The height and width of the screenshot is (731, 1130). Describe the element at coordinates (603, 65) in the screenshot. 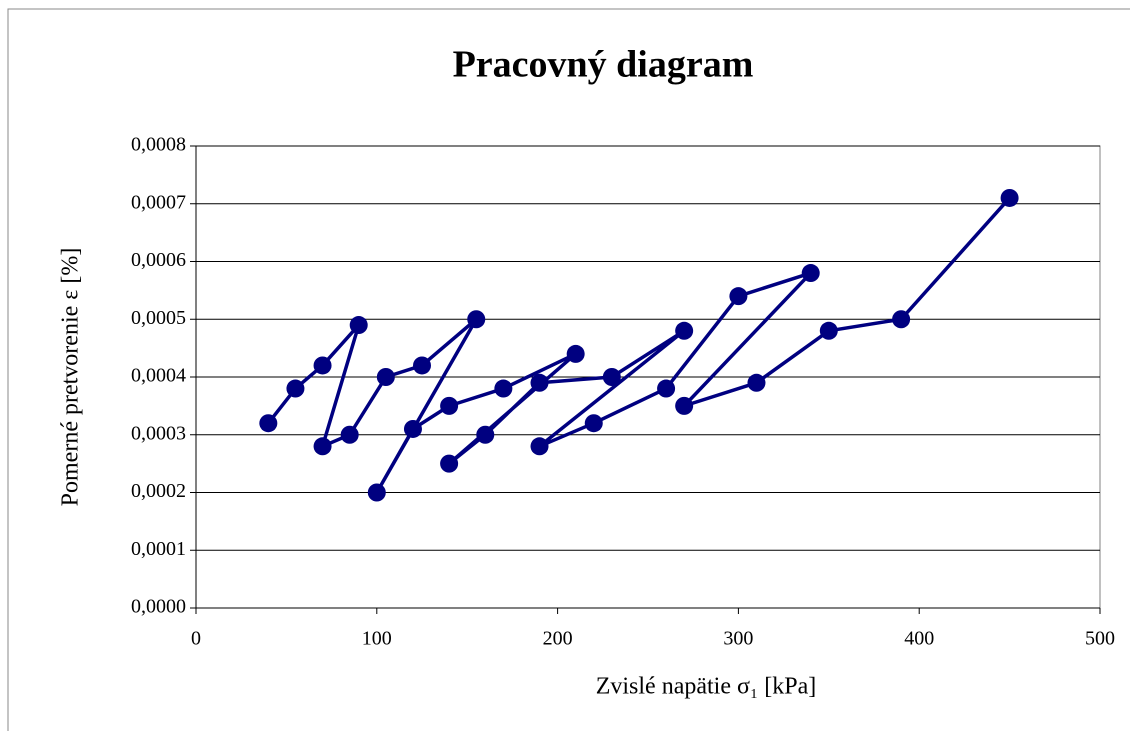

I see `chart-title: Pracovný diagram` at that location.